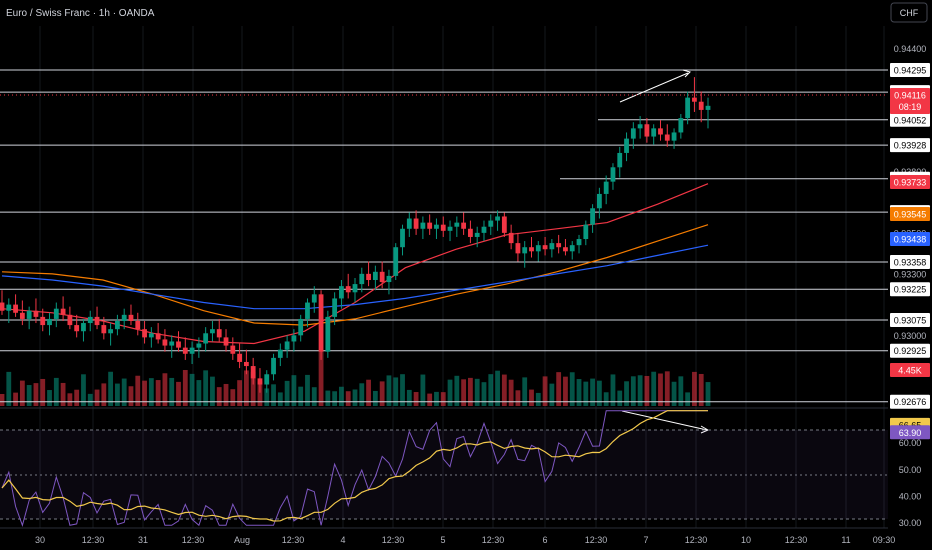 This screenshot has width=932, height=550. Describe the element at coordinates (909, 12) in the screenshot. I see `currency-button: CHF` at that location.